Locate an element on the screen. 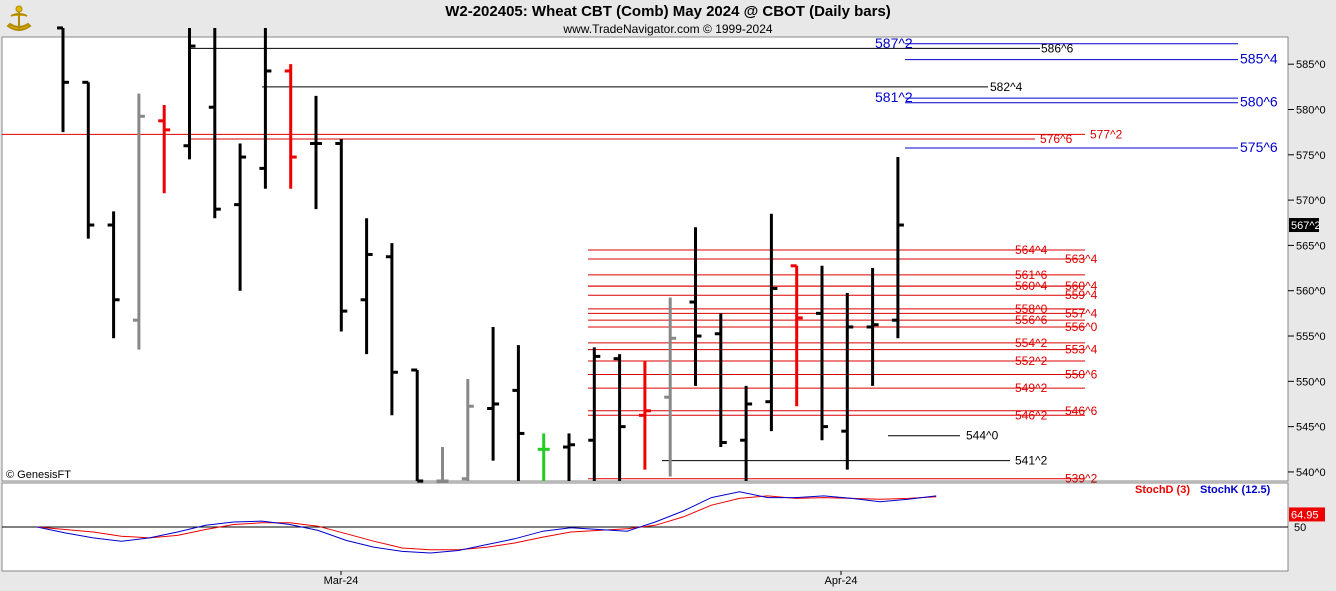 This screenshot has height=591, width=1336. stoch-k-legend: StochK (12.5) is located at coordinates (1235, 490).